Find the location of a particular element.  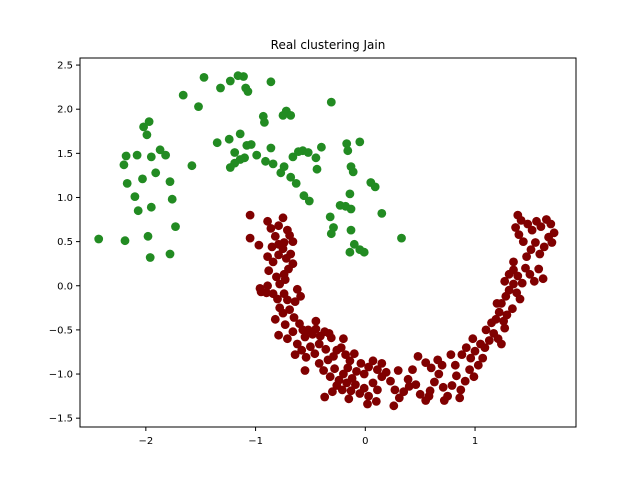

y-axis: −1.5 −1.0 −0.5 0.0 0.5 1.0 1.5 2.0 2.5 is located at coordinates (64, 243).